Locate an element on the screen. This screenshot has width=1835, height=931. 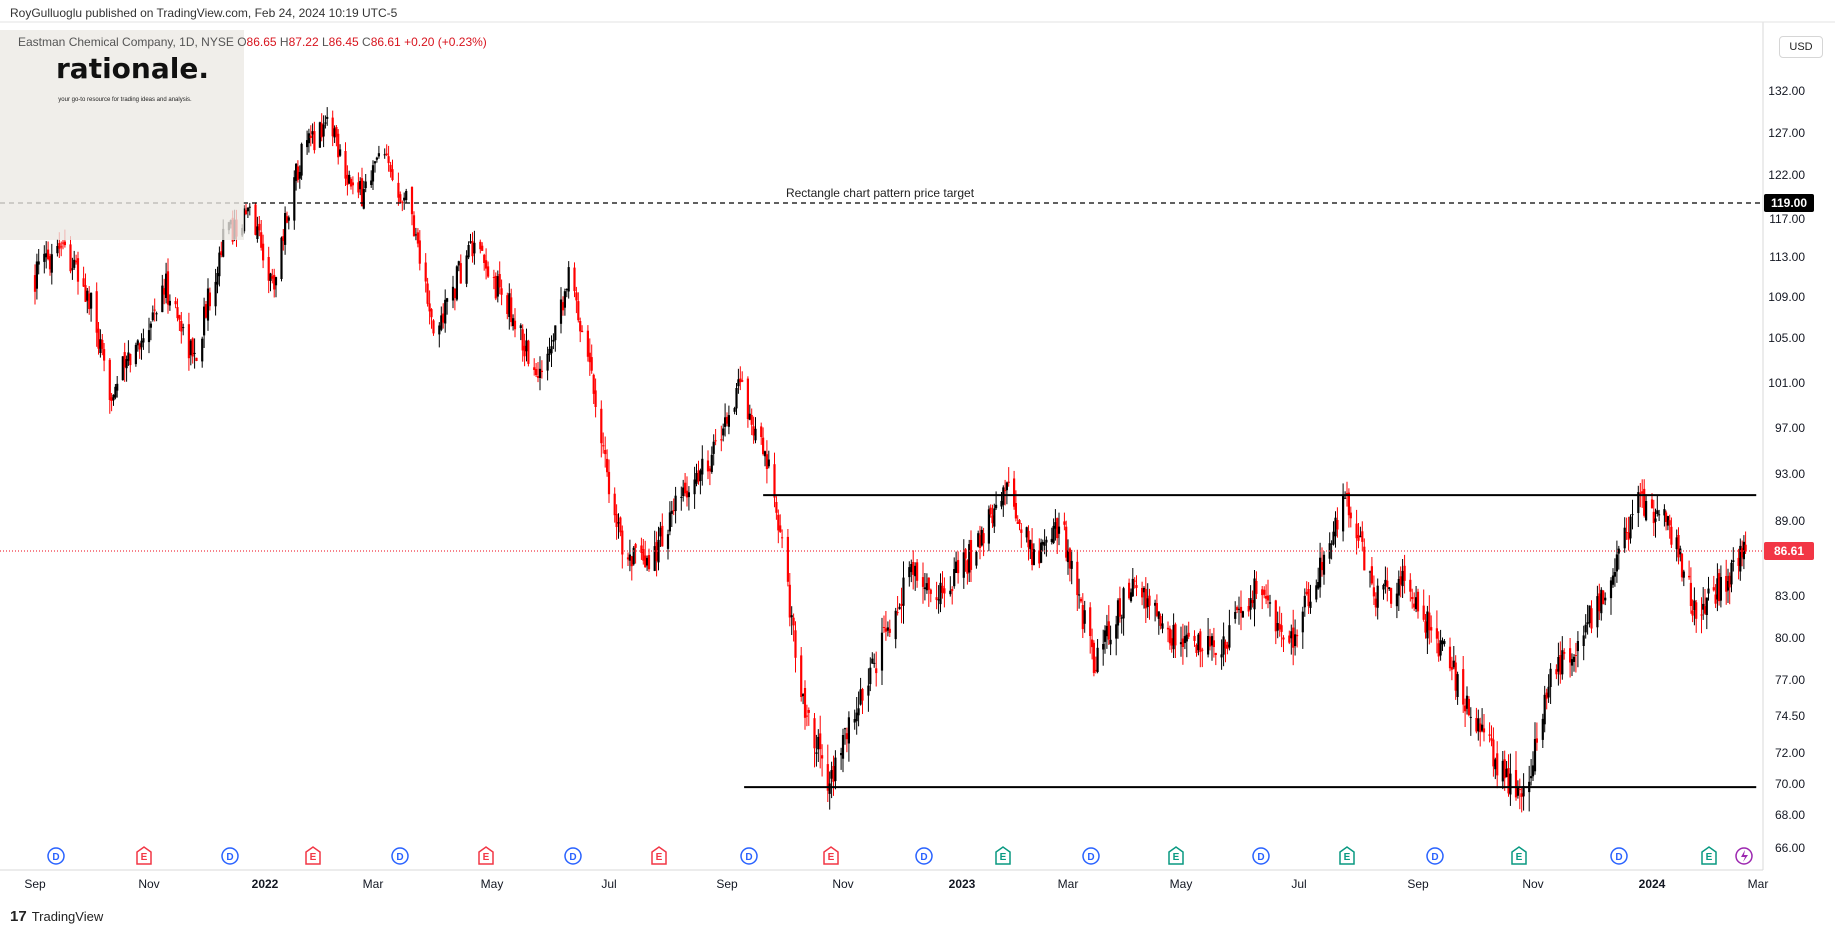
currency-button: USD is located at coordinates (1801, 47).